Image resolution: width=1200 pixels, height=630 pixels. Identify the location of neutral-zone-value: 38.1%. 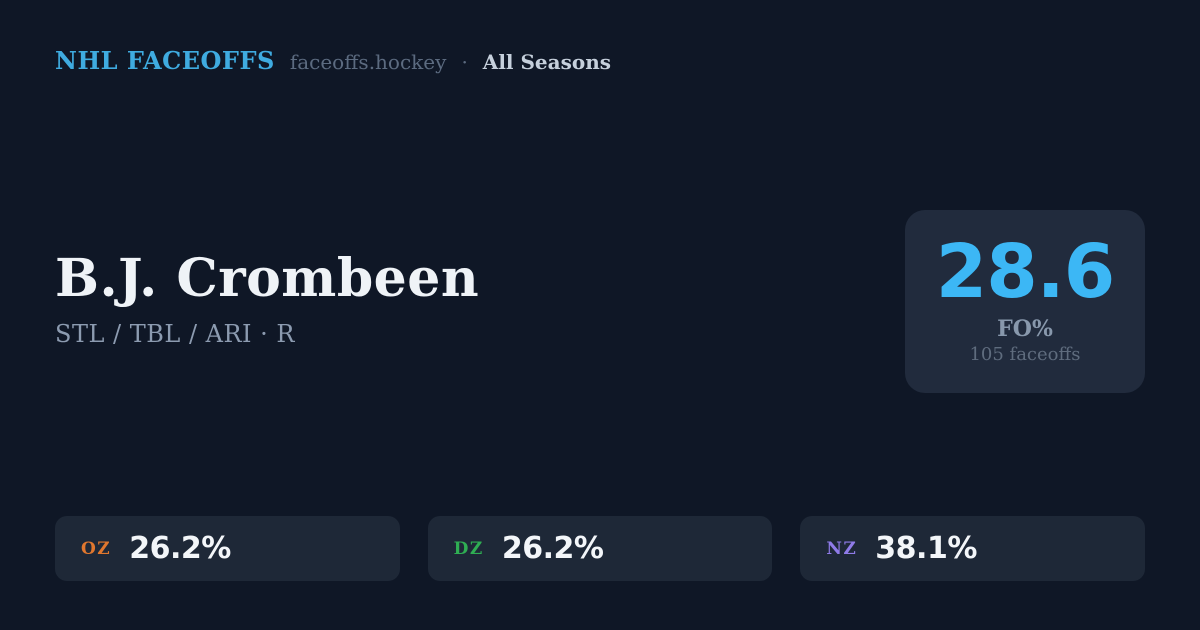
(926, 548).